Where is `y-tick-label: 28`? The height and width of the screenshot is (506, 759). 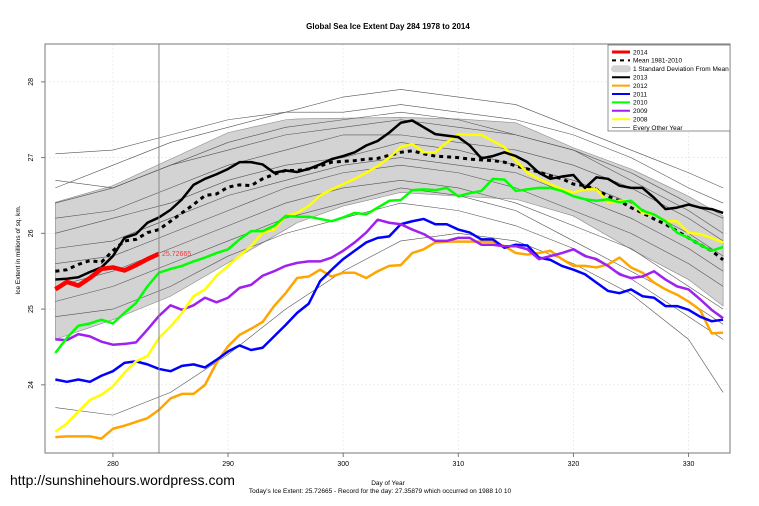 y-tick-label: 28 is located at coordinates (31, 82).